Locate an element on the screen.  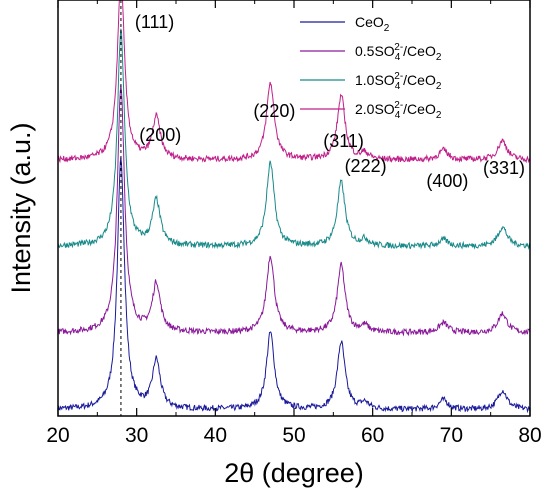
legend-sub1: 2 is located at coordinates (387, 28).